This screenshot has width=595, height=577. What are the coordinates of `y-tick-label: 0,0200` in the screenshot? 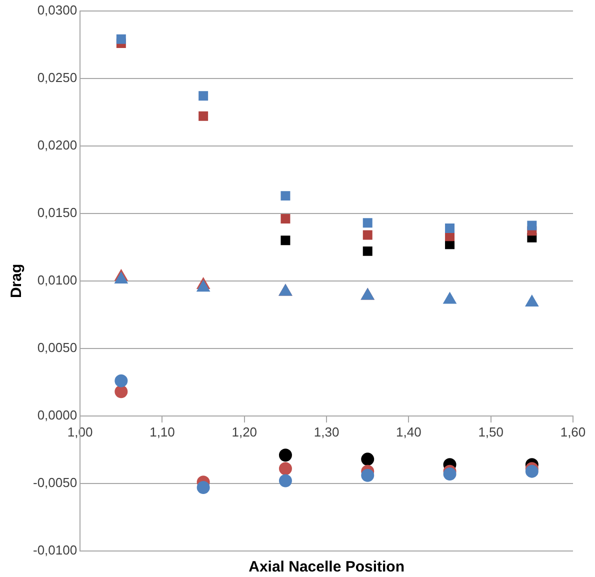 It's located at (57, 144).